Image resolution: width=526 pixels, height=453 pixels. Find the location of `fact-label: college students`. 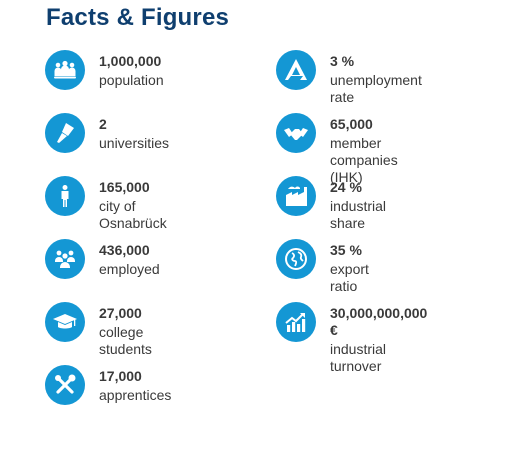

fact-label: college students is located at coordinates (125, 340).